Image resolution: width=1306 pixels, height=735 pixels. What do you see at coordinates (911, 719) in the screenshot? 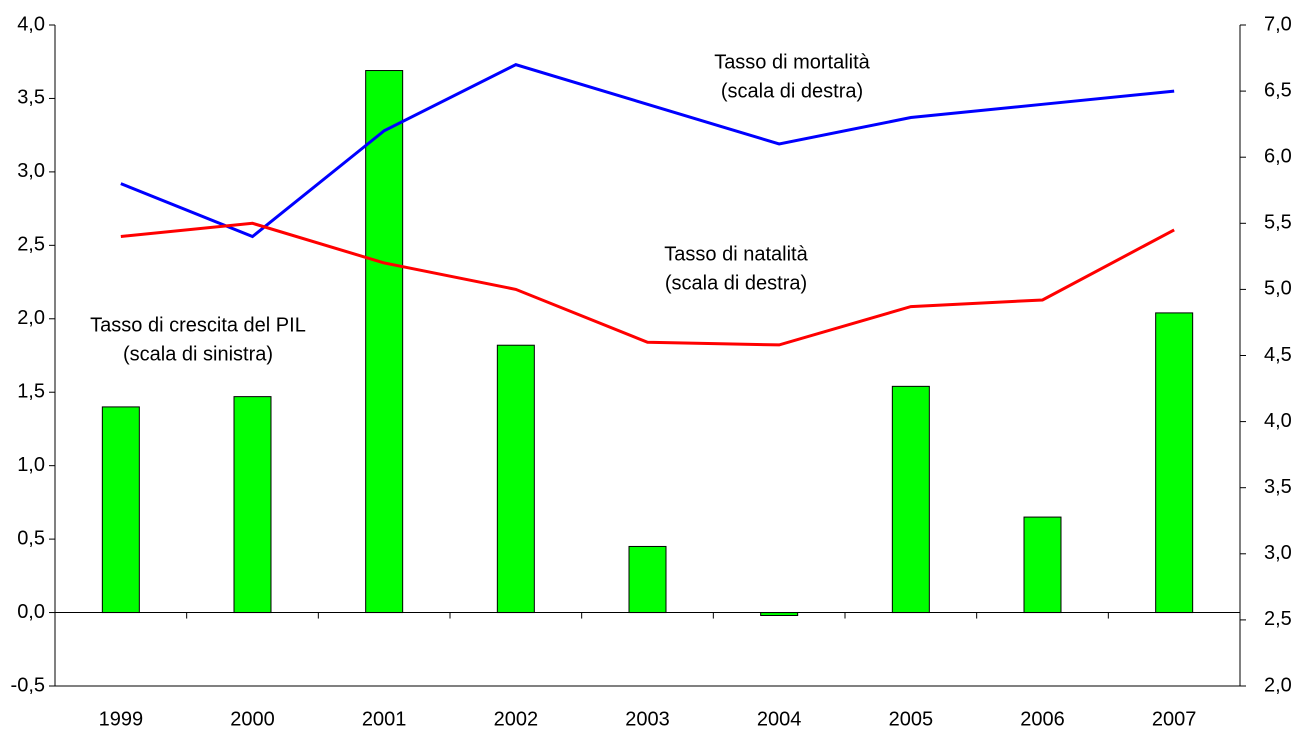
I see `x-tick-label: 2005` at bounding box center [911, 719].